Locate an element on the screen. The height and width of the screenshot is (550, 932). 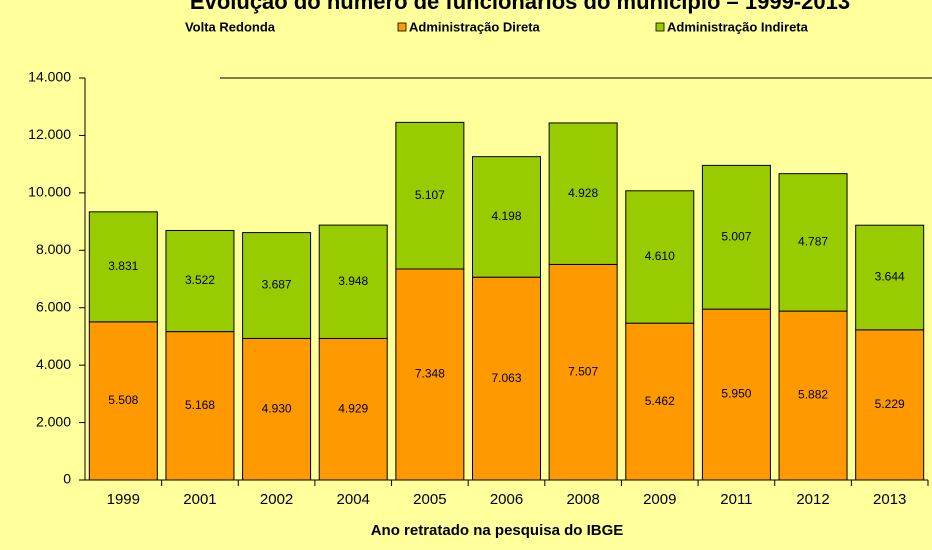
data-label: 4.928 is located at coordinates (583, 193).